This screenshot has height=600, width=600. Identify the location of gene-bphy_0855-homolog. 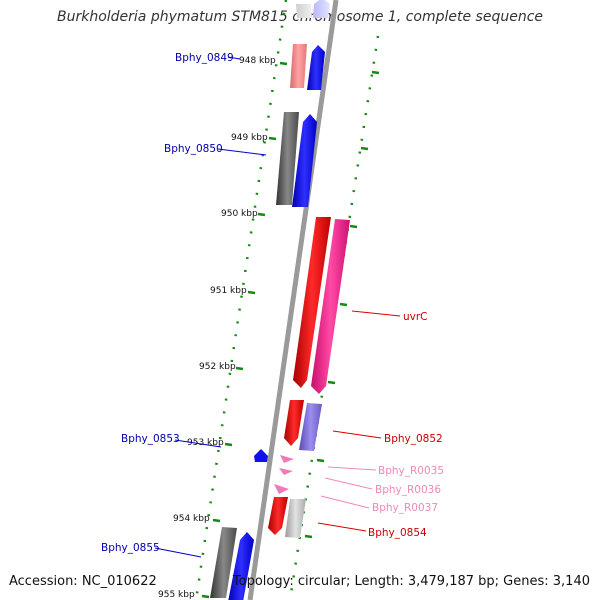
(223, 562).